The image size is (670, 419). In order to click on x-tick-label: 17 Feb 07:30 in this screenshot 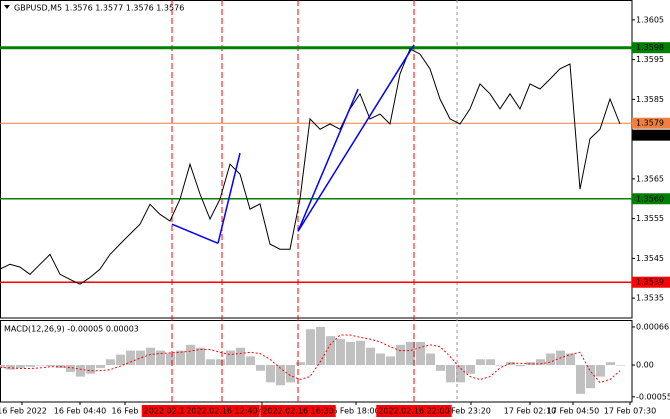, I will do `click(630, 411)`.